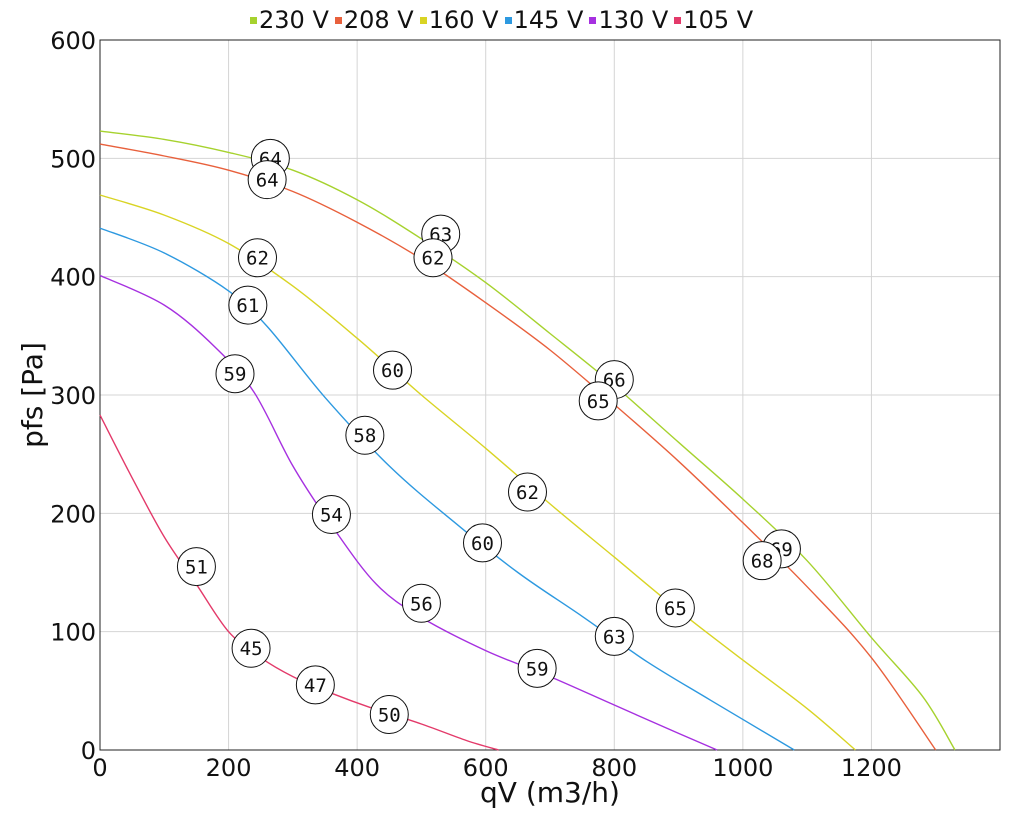 The height and width of the screenshot is (820, 1020). I want to click on legend-item-208v: 208 V, so click(374, 20).